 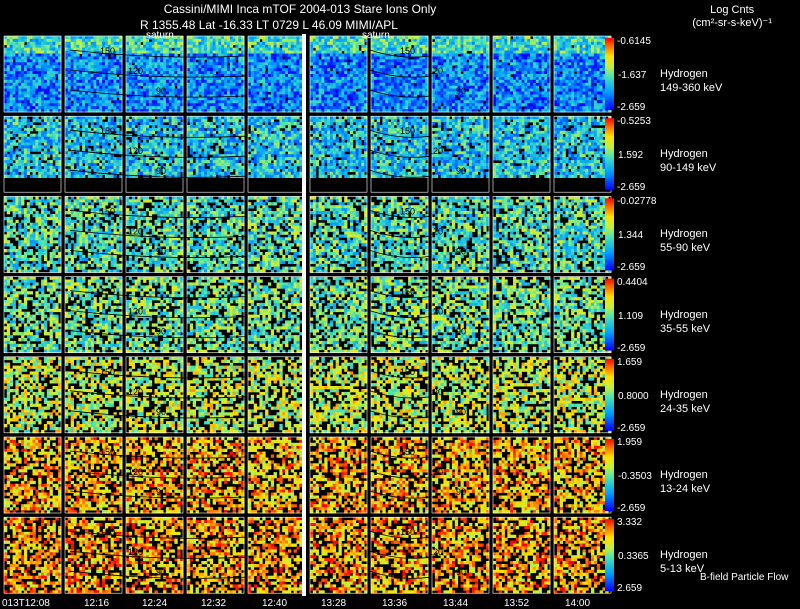 I want to click on panel-r0-c9, so click(x=582, y=74).